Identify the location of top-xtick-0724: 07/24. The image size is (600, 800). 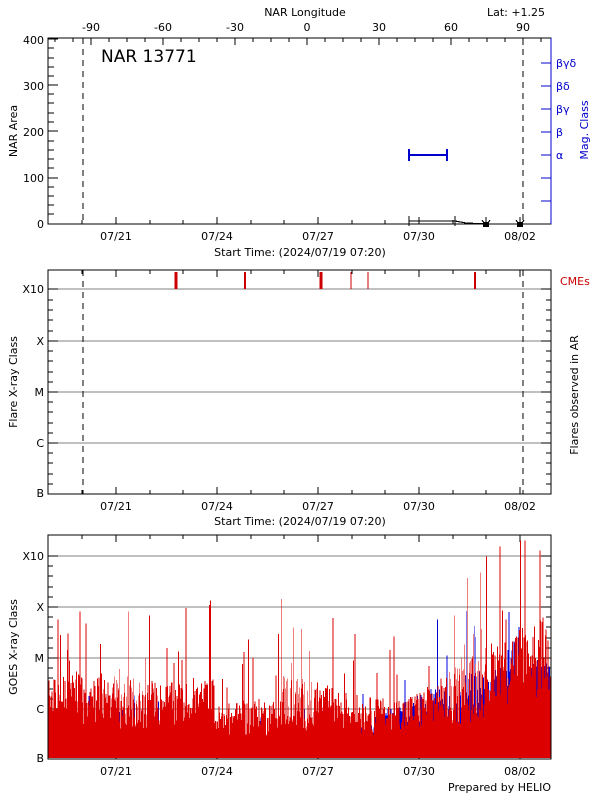
(217, 236).